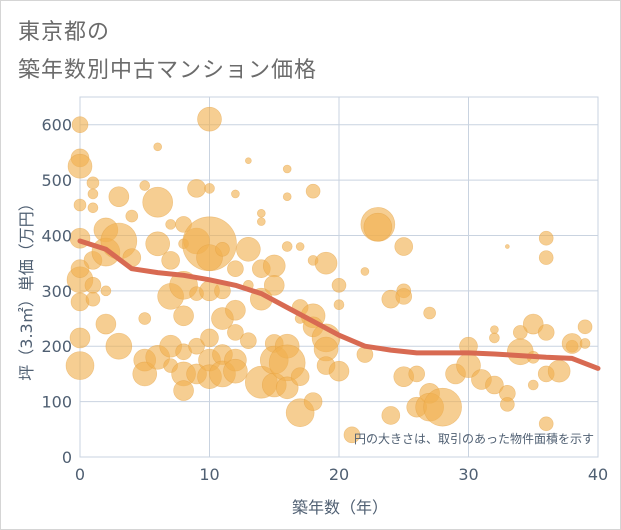 This screenshot has height=530, width=621. What do you see at coordinates (474, 438) in the screenshot?
I see `bubble-size-note: 円の大きさは、取引のあった物件面積を示す` at bounding box center [474, 438].